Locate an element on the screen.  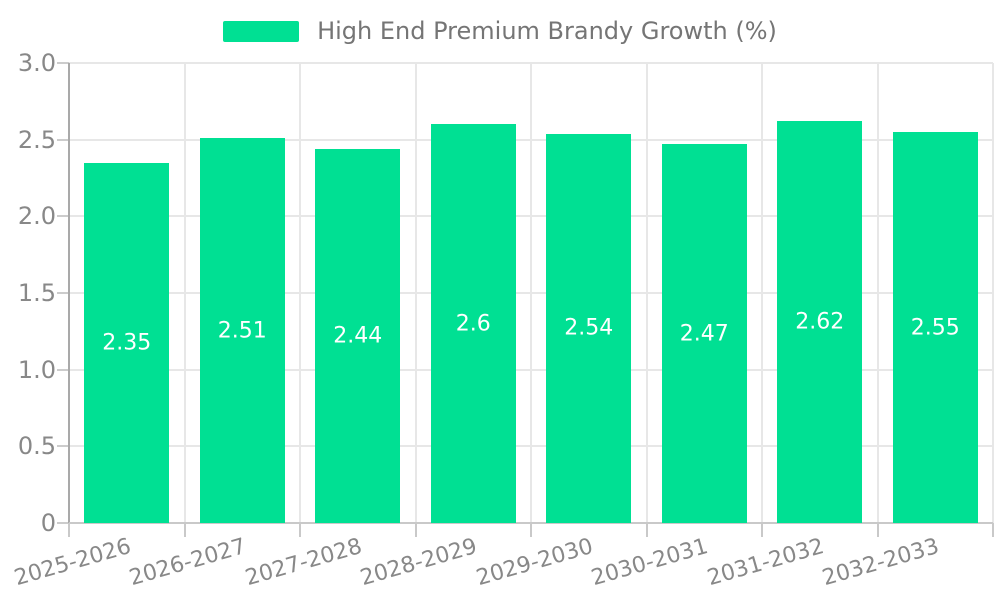
bar-2029-2030 is located at coordinates (589, 328).